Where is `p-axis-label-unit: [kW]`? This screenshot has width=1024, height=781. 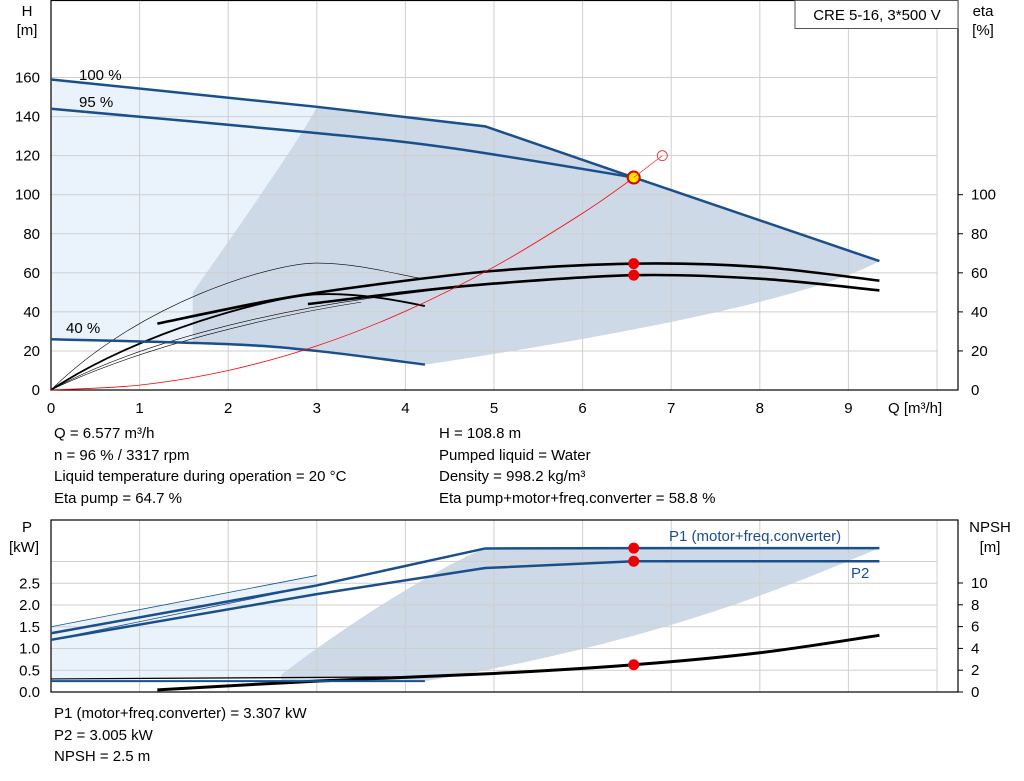
p-axis-label-unit: [kW] is located at coordinates (24, 547).